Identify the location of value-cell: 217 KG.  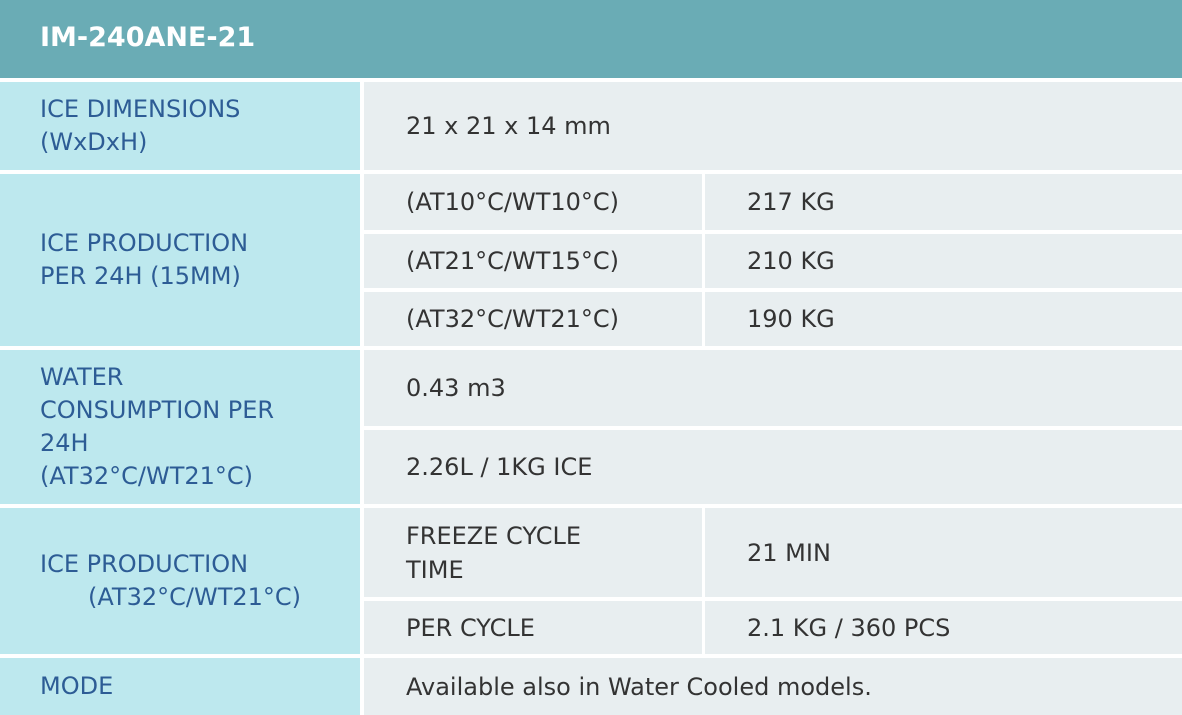
(943, 202).